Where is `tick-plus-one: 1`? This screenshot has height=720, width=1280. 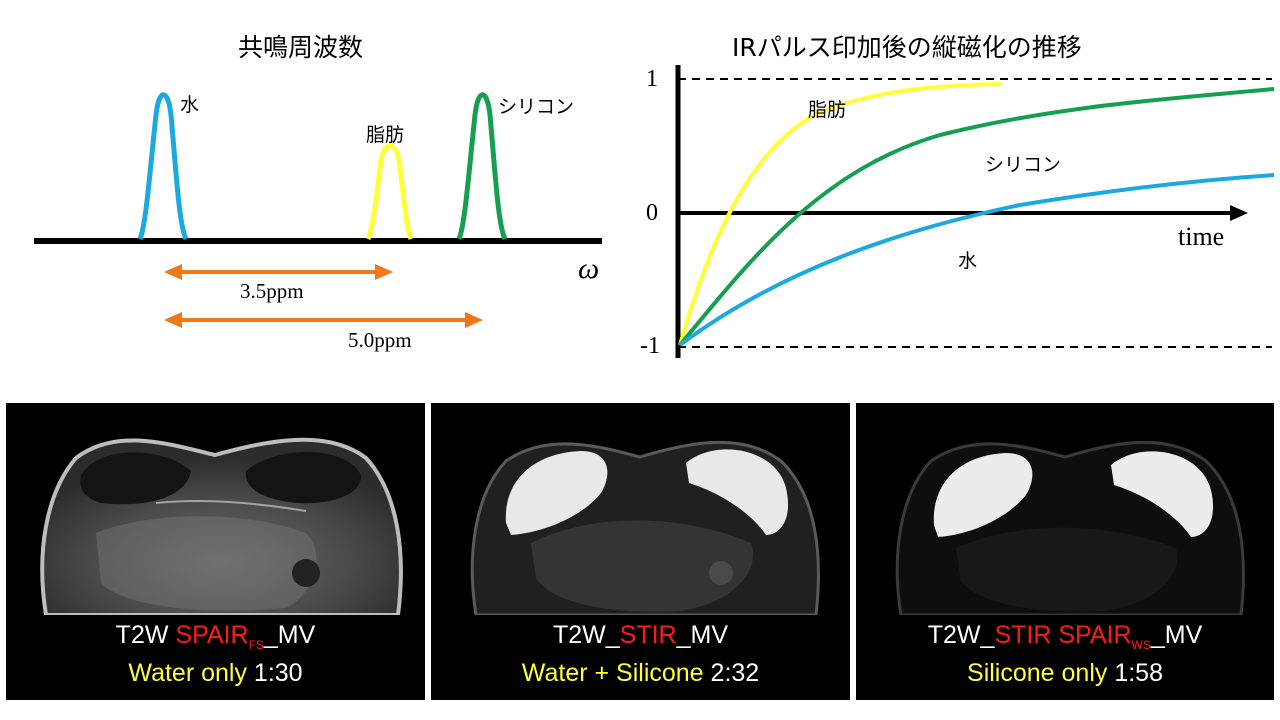
tick-plus-one: 1 is located at coordinates (652, 79).